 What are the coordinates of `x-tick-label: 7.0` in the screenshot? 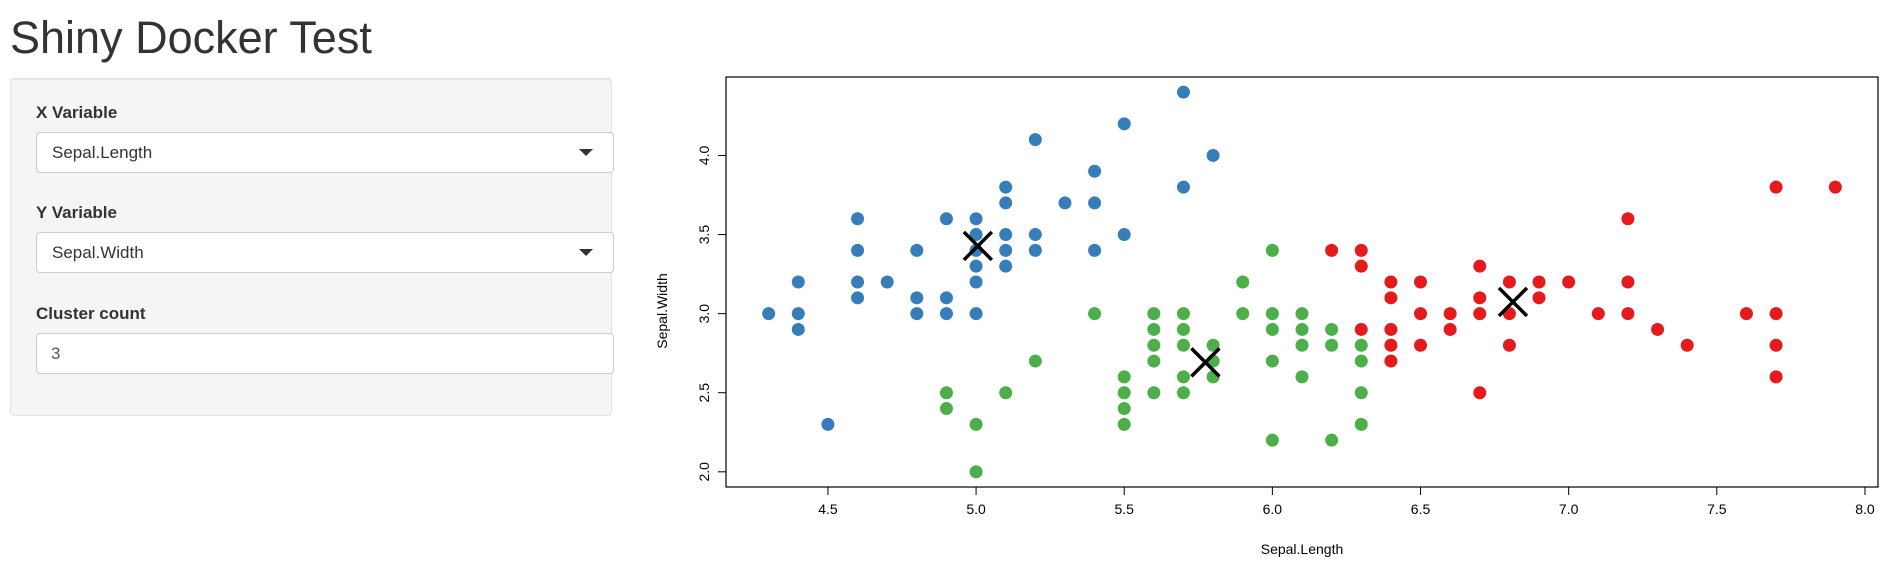 It's located at (1569, 509).